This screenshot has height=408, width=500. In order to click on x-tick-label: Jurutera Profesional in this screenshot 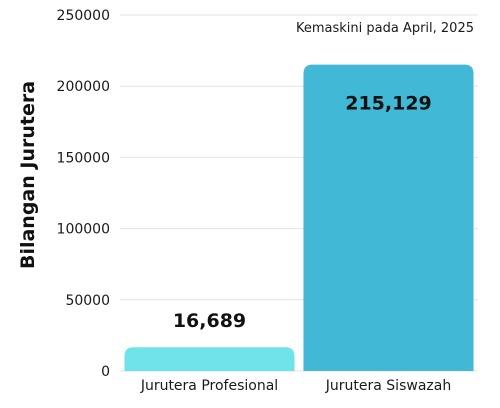, I will do `click(209, 386)`.